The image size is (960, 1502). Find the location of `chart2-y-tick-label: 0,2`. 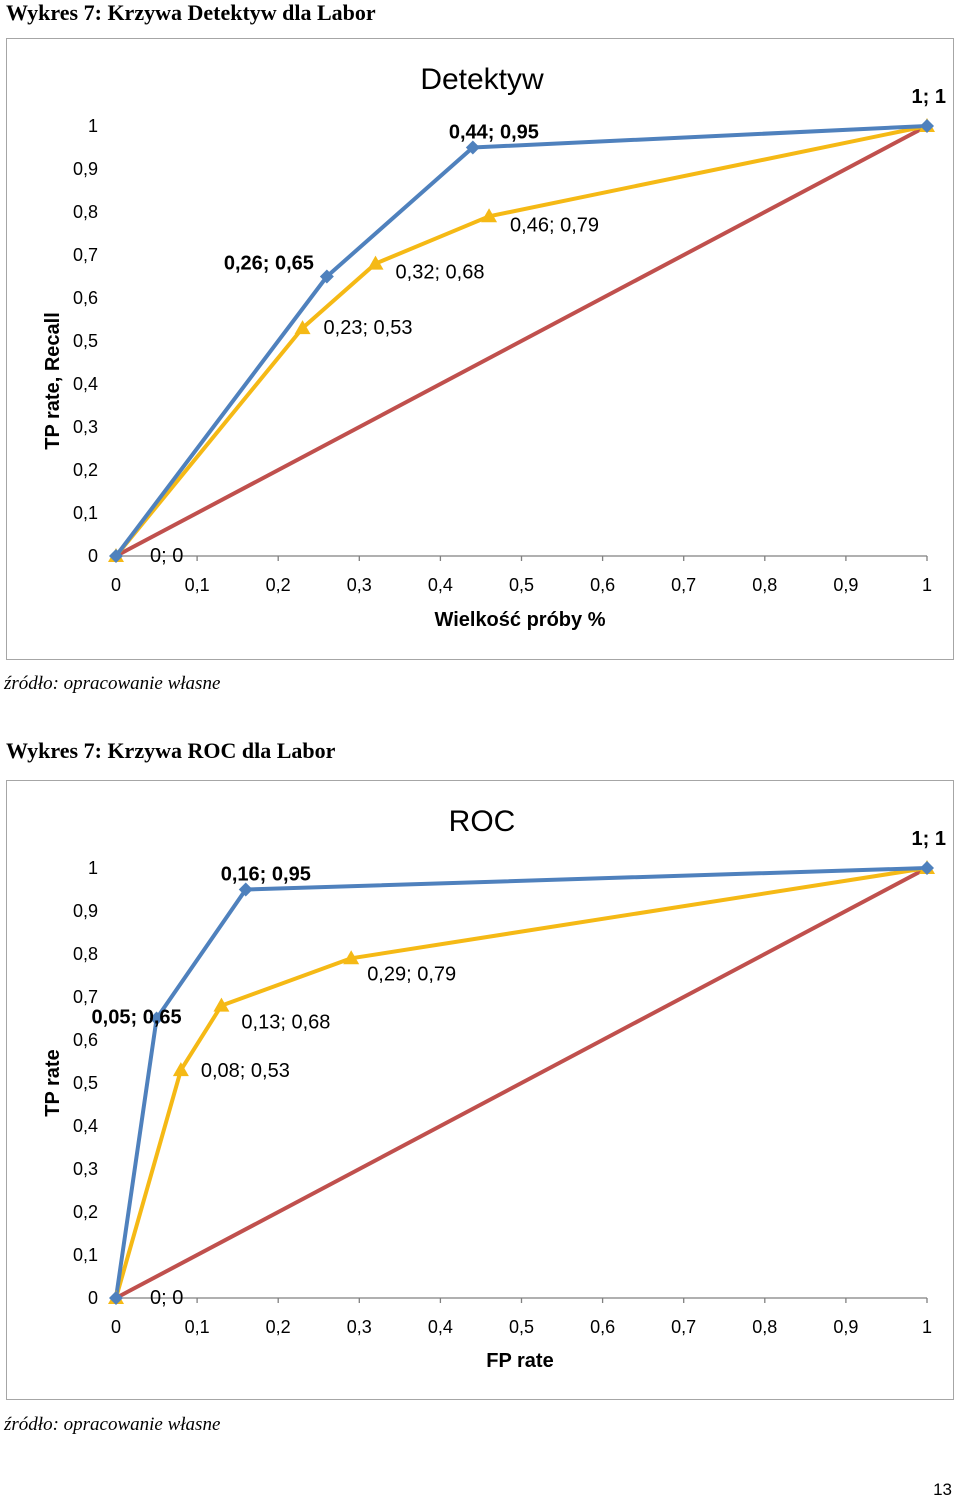

chart2-y-tick-label: 0,2 is located at coordinates (85, 1212).